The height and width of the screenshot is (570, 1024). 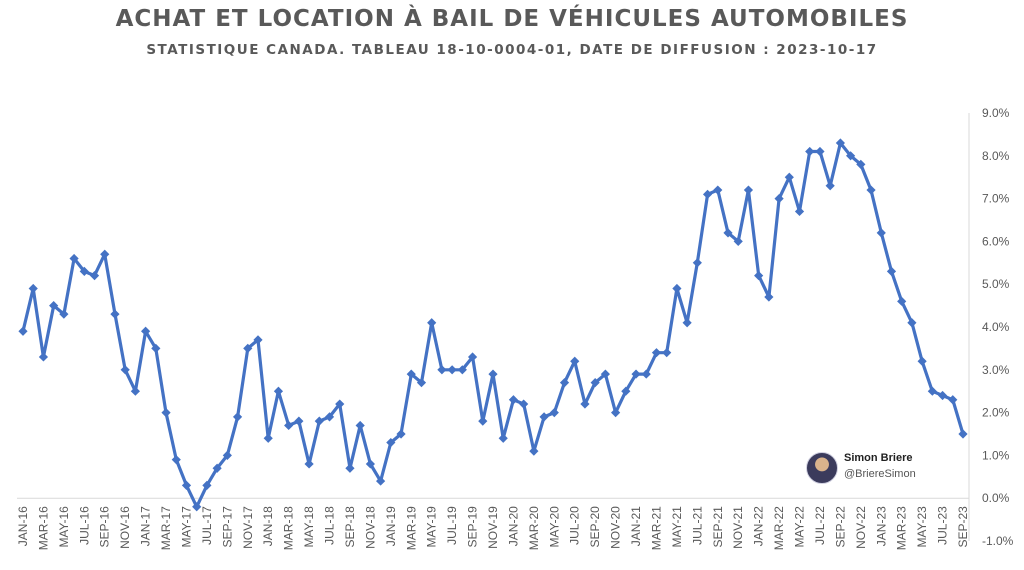 I want to click on x-tick-label: JUL-20, so click(x=575, y=525).